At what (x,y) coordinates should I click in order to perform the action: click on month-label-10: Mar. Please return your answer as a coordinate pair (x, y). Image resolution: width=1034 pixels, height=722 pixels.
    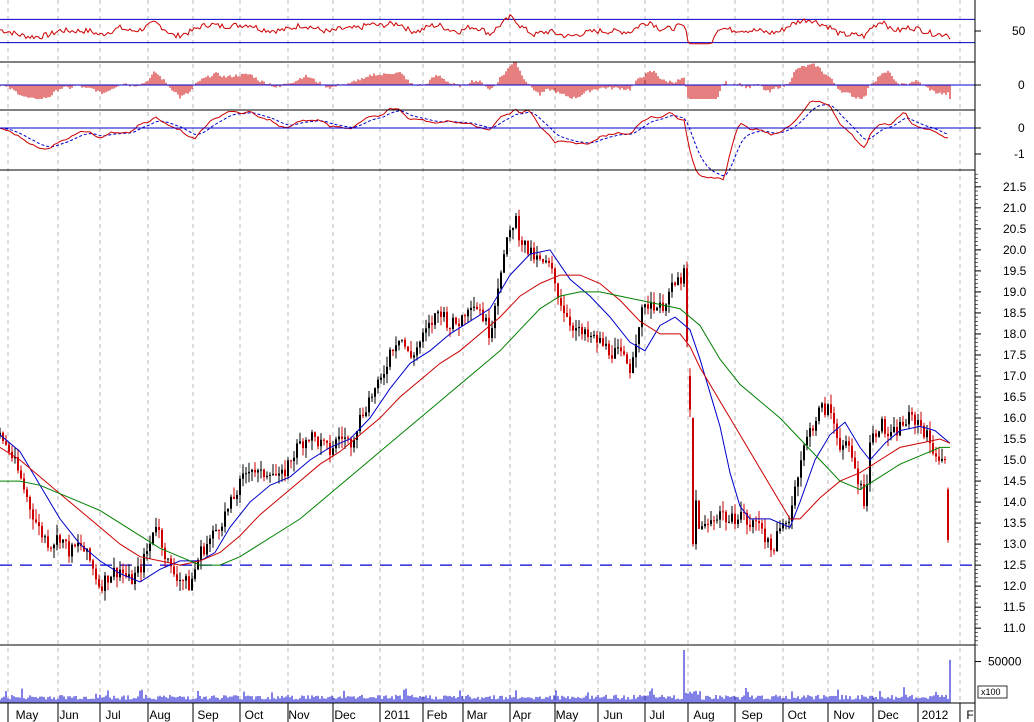
    Looking at the image, I should click on (477, 715).